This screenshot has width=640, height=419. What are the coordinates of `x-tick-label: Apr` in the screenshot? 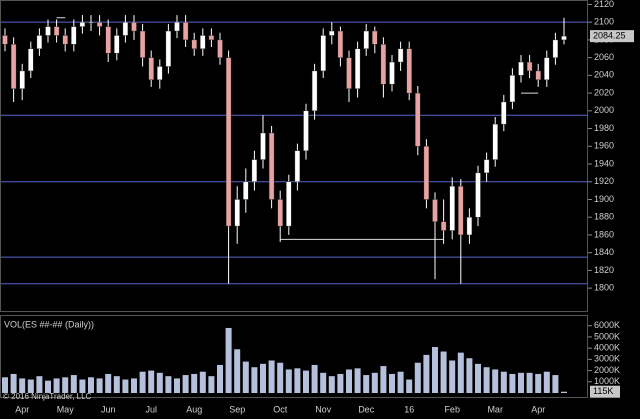 It's located at (22, 409).